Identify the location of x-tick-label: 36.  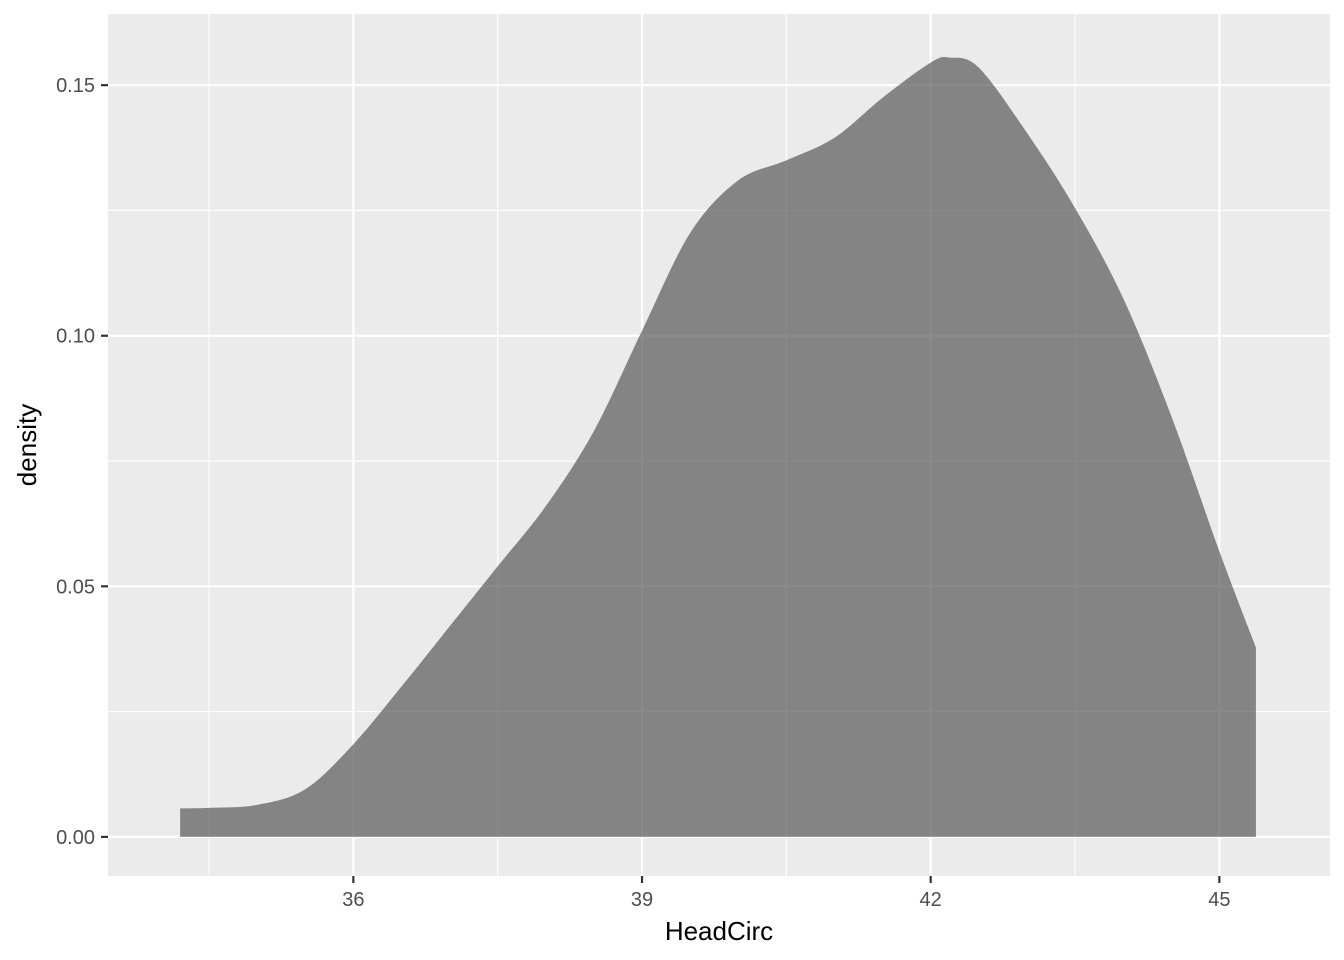
(353, 900).